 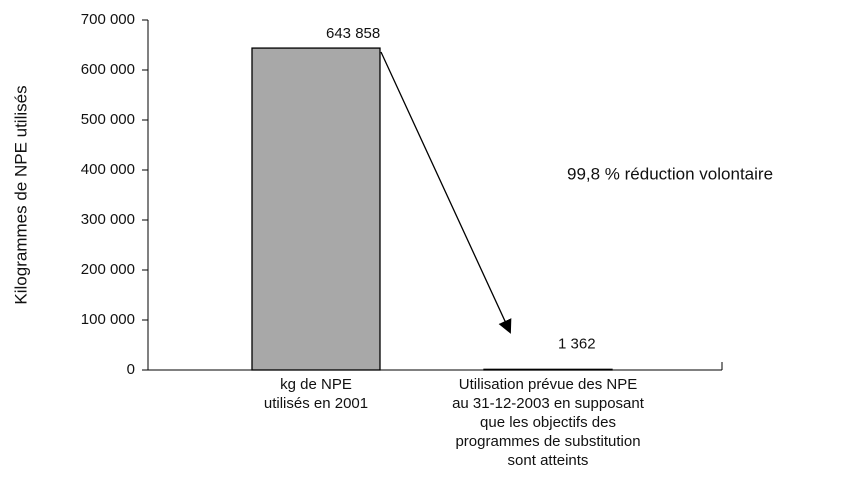 I want to click on y-axis-title: Kilogrammes de NPE utilisés, so click(x=20, y=194).